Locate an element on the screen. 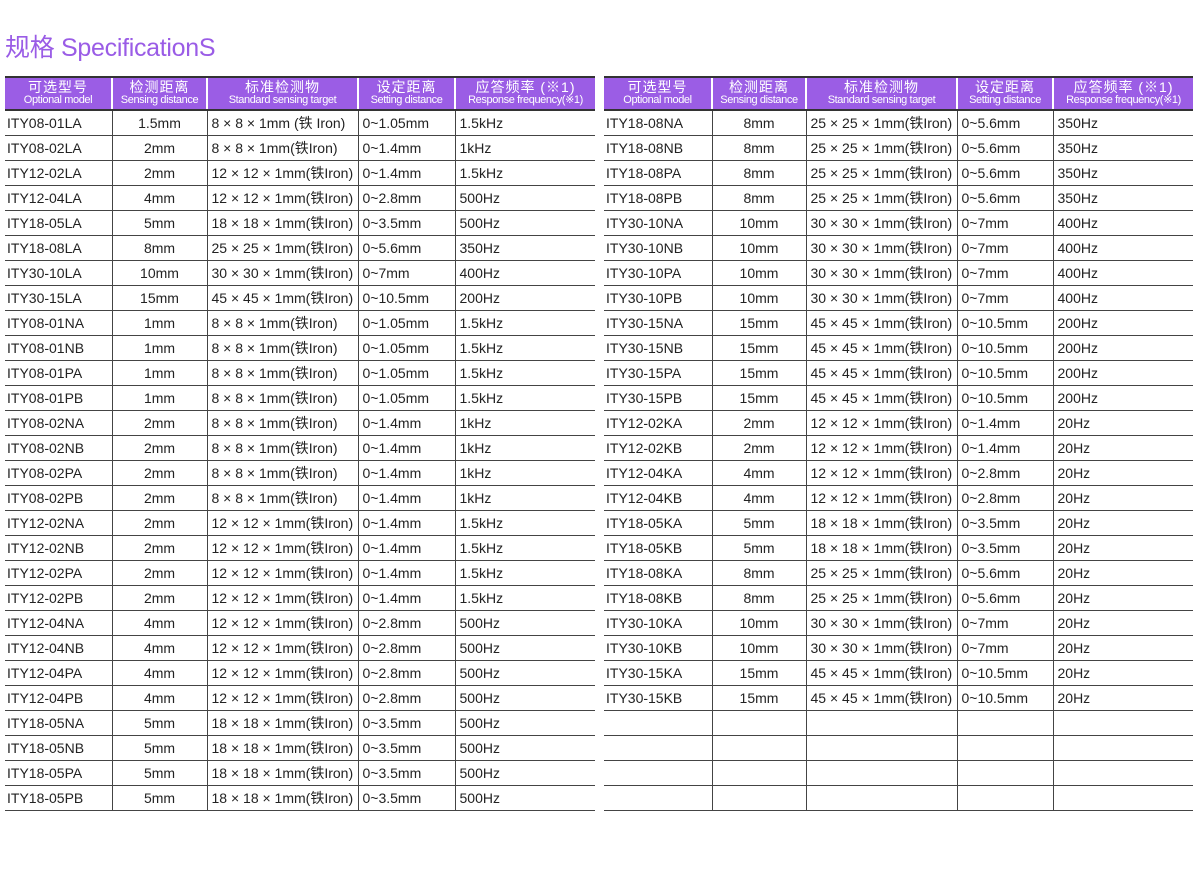 This screenshot has height=874, width=1200. header-model-en: Optional model is located at coordinates (657, 99).